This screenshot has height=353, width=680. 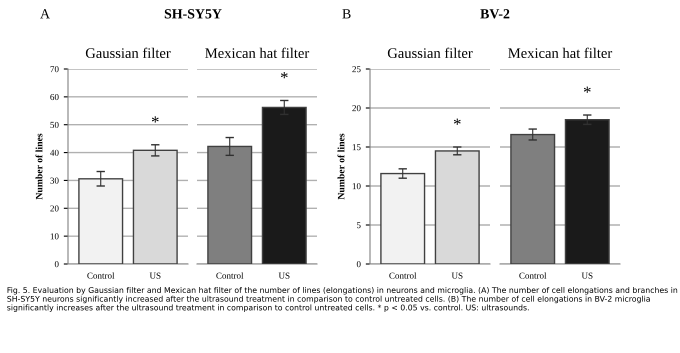 I want to click on y-tick-label: 70, so click(x=54, y=69).